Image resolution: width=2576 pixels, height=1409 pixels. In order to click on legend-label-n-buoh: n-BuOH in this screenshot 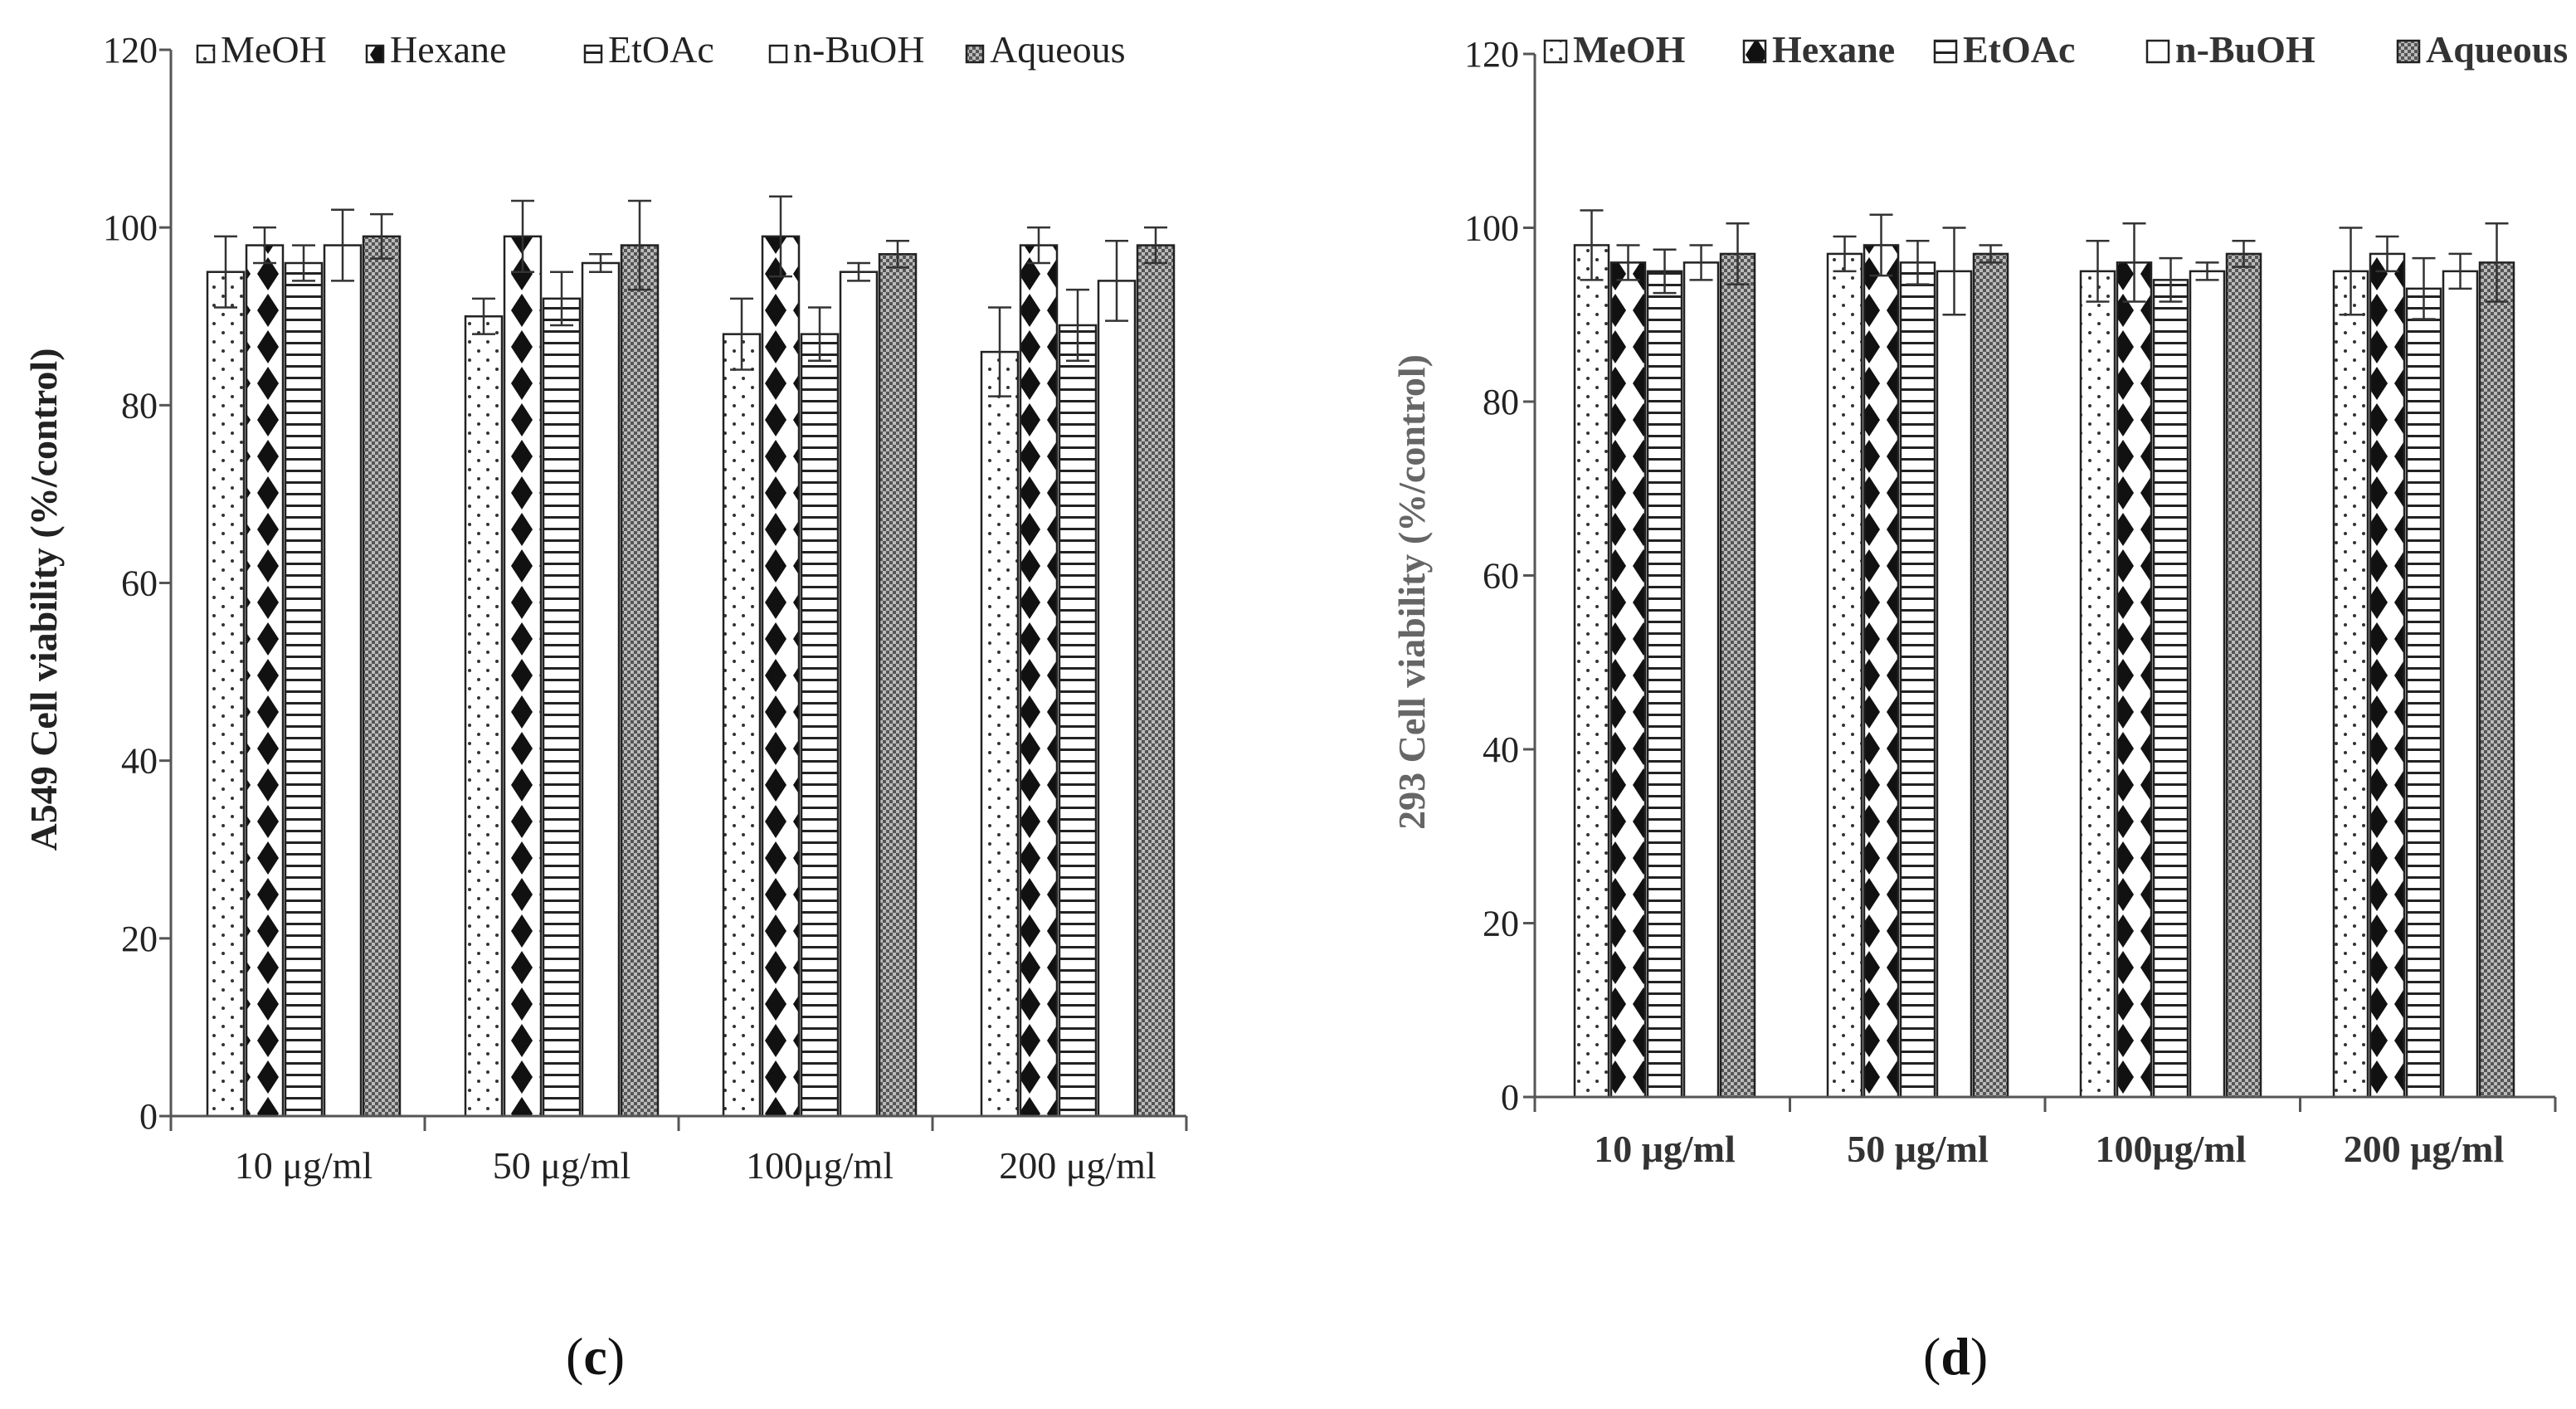, I will do `click(2245, 49)`.